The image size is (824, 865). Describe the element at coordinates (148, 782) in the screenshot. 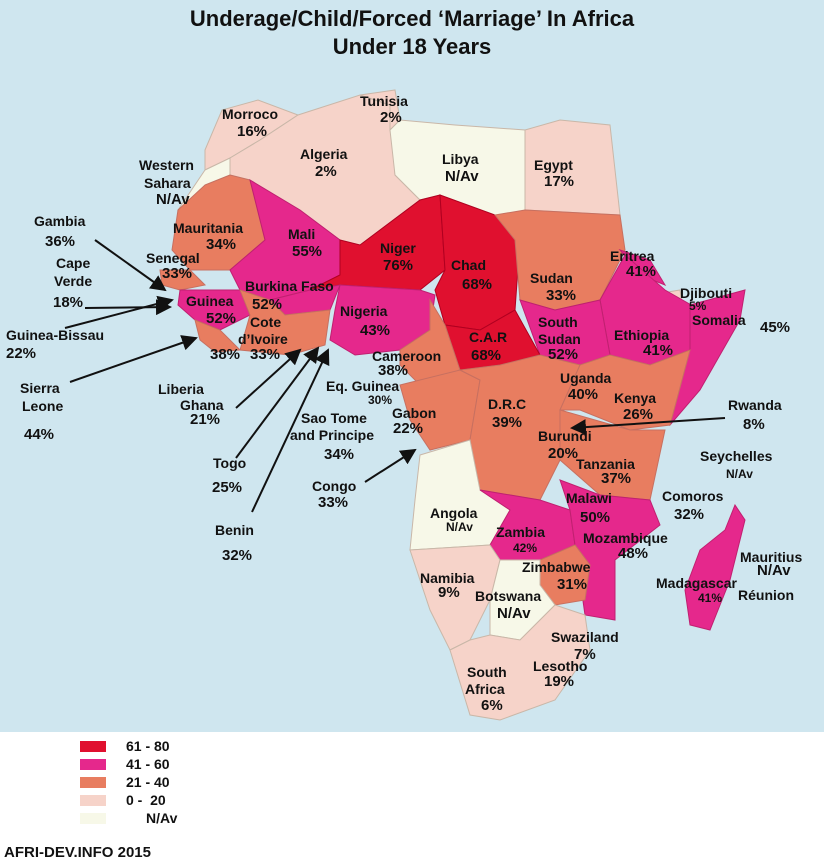

I see `legend-label: 21 - 40` at that location.